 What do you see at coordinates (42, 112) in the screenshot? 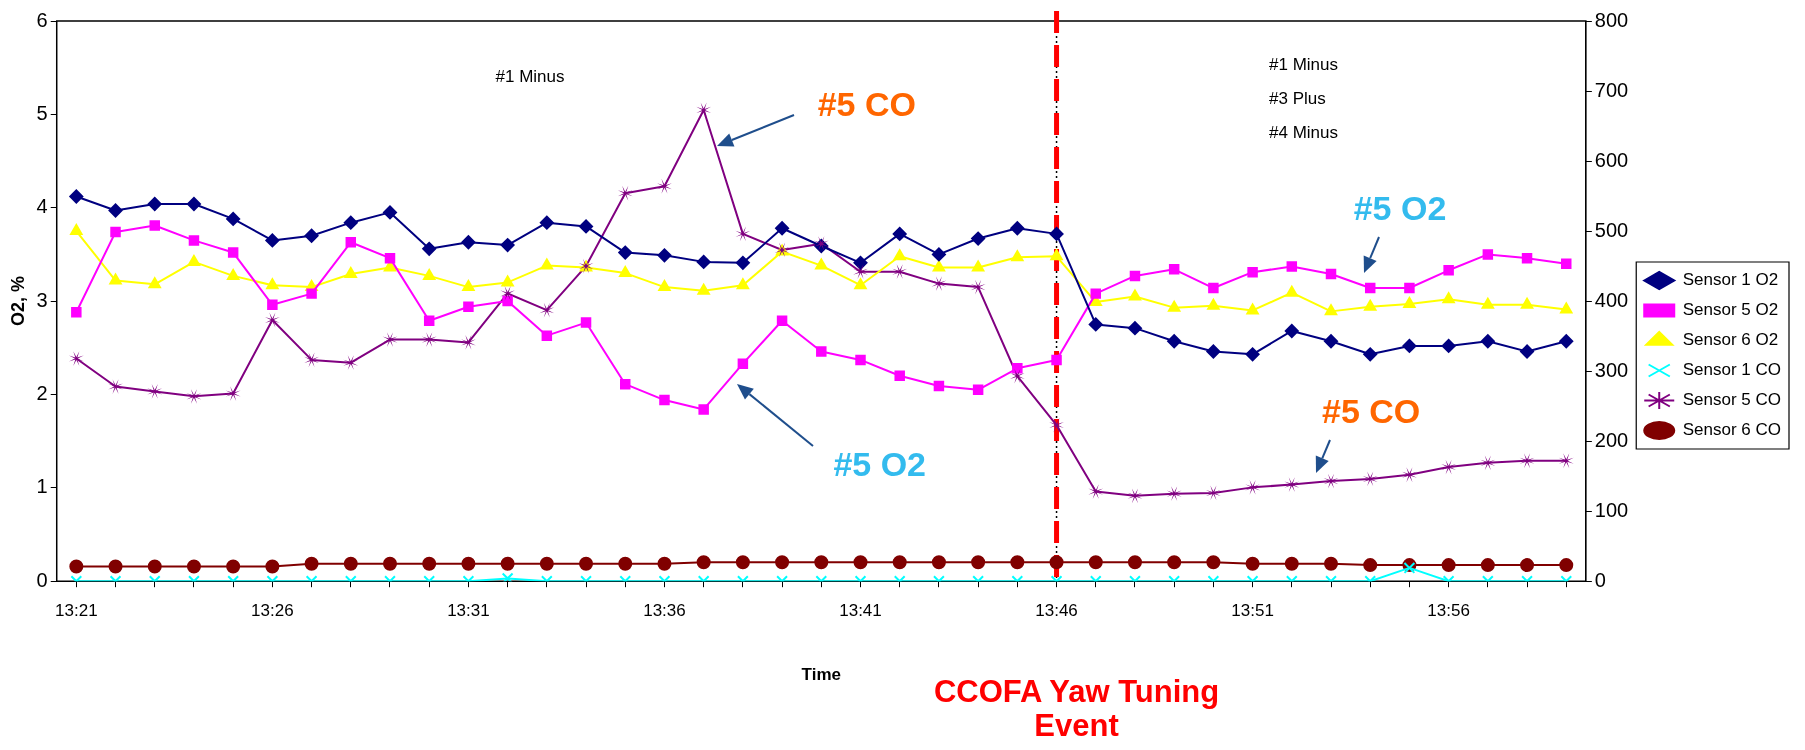
I see `y-tick-label: 5` at bounding box center [42, 112].